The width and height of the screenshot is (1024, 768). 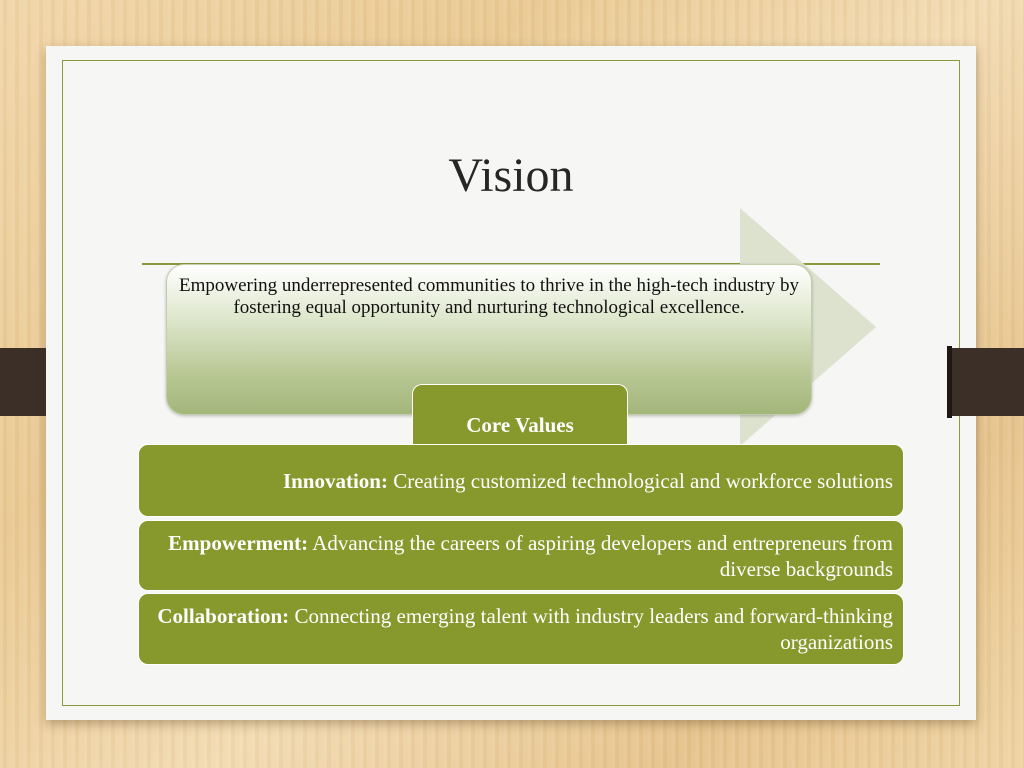 What do you see at coordinates (986, 382) in the screenshot?
I see `right-binder-clip` at bounding box center [986, 382].